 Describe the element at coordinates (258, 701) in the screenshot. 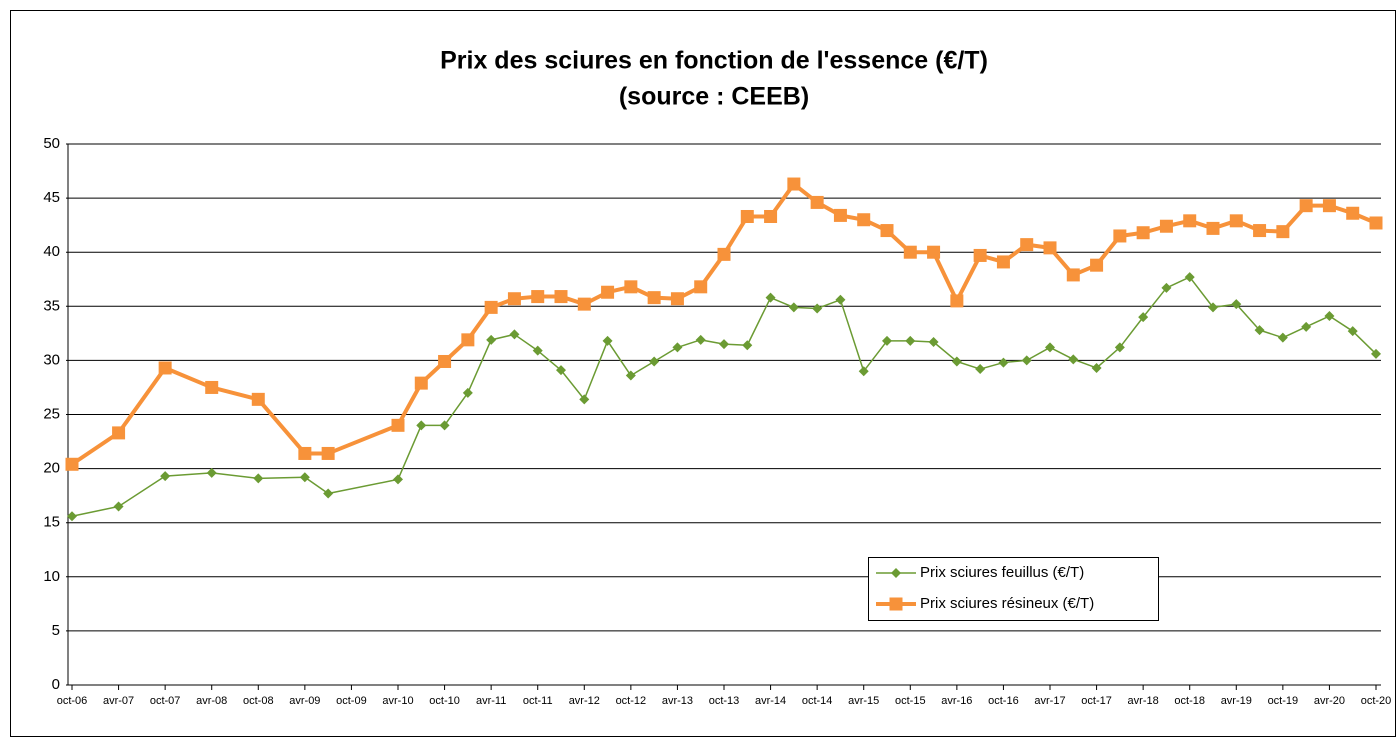

I see `x-tick-label: oct-08` at that location.